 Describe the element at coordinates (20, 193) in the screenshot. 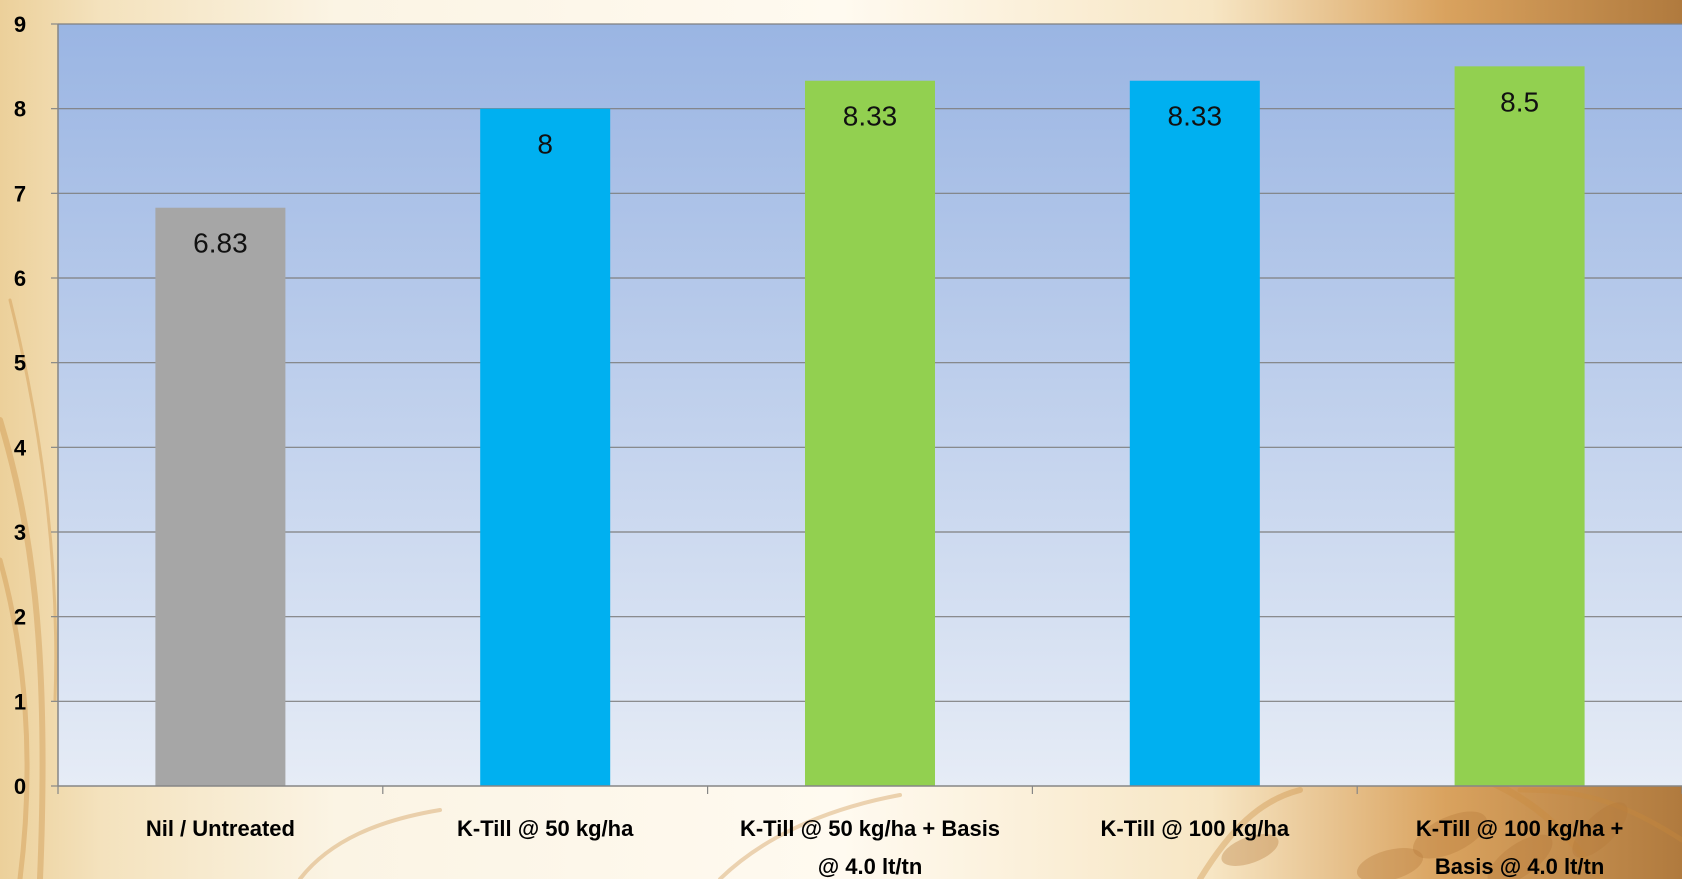

I see `y-tick-label: 7` at that location.